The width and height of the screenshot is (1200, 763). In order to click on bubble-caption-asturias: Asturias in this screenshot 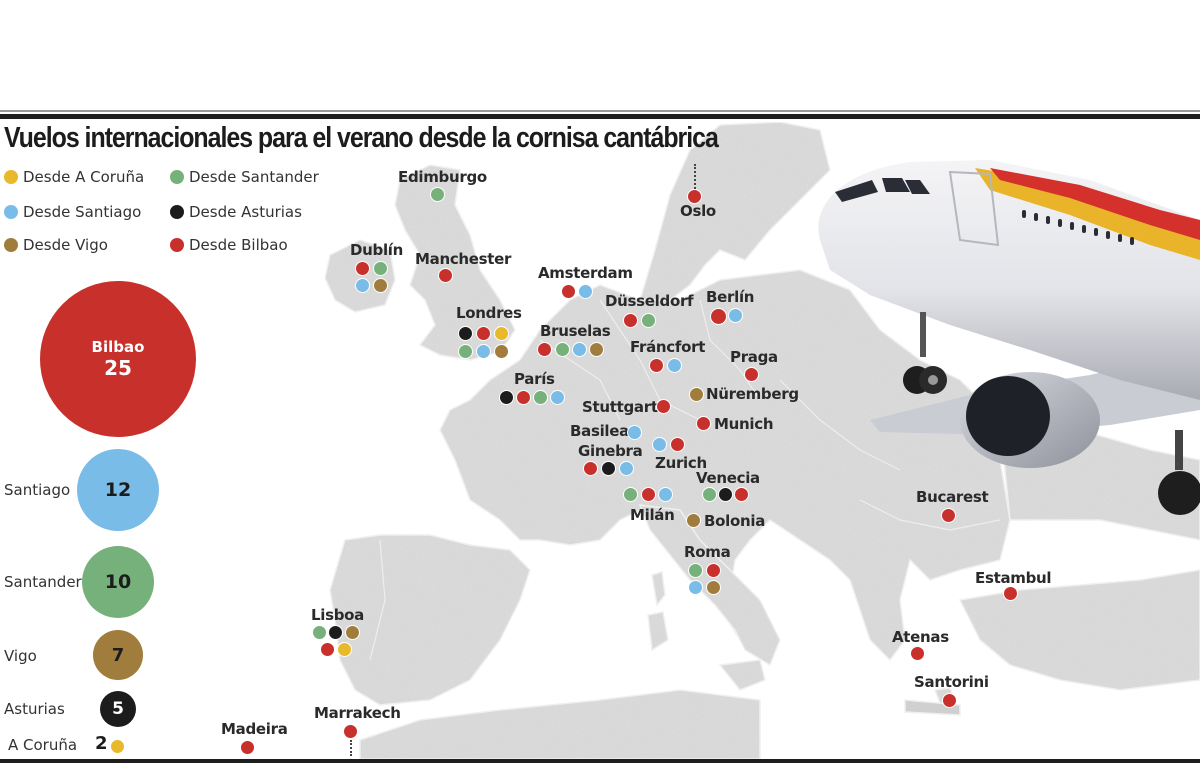, I will do `click(34, 709)`.